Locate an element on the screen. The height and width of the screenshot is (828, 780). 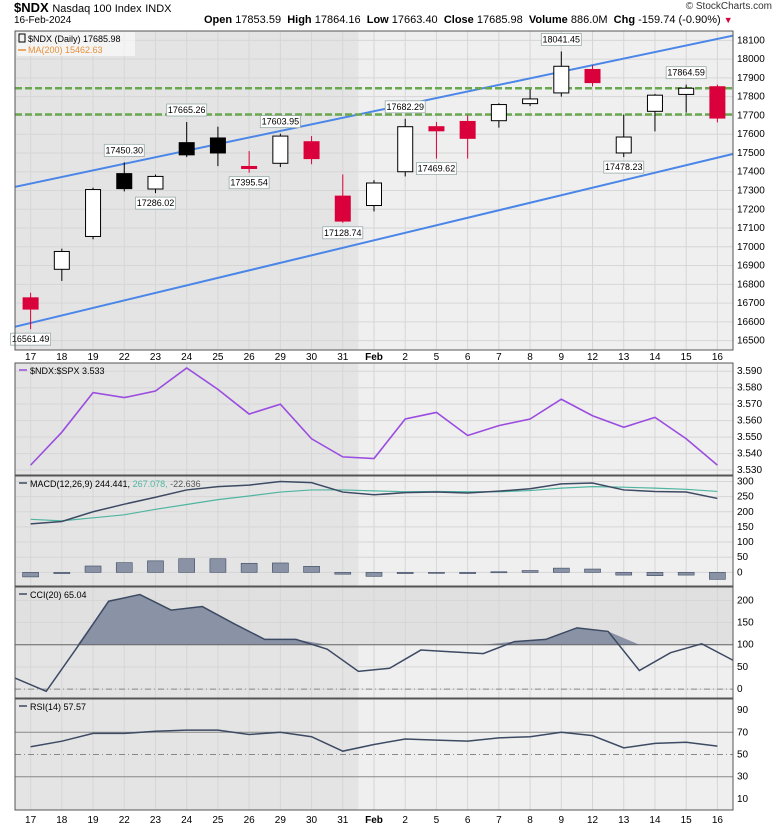
volume-label: Volume is located at coordinates (548, 20).